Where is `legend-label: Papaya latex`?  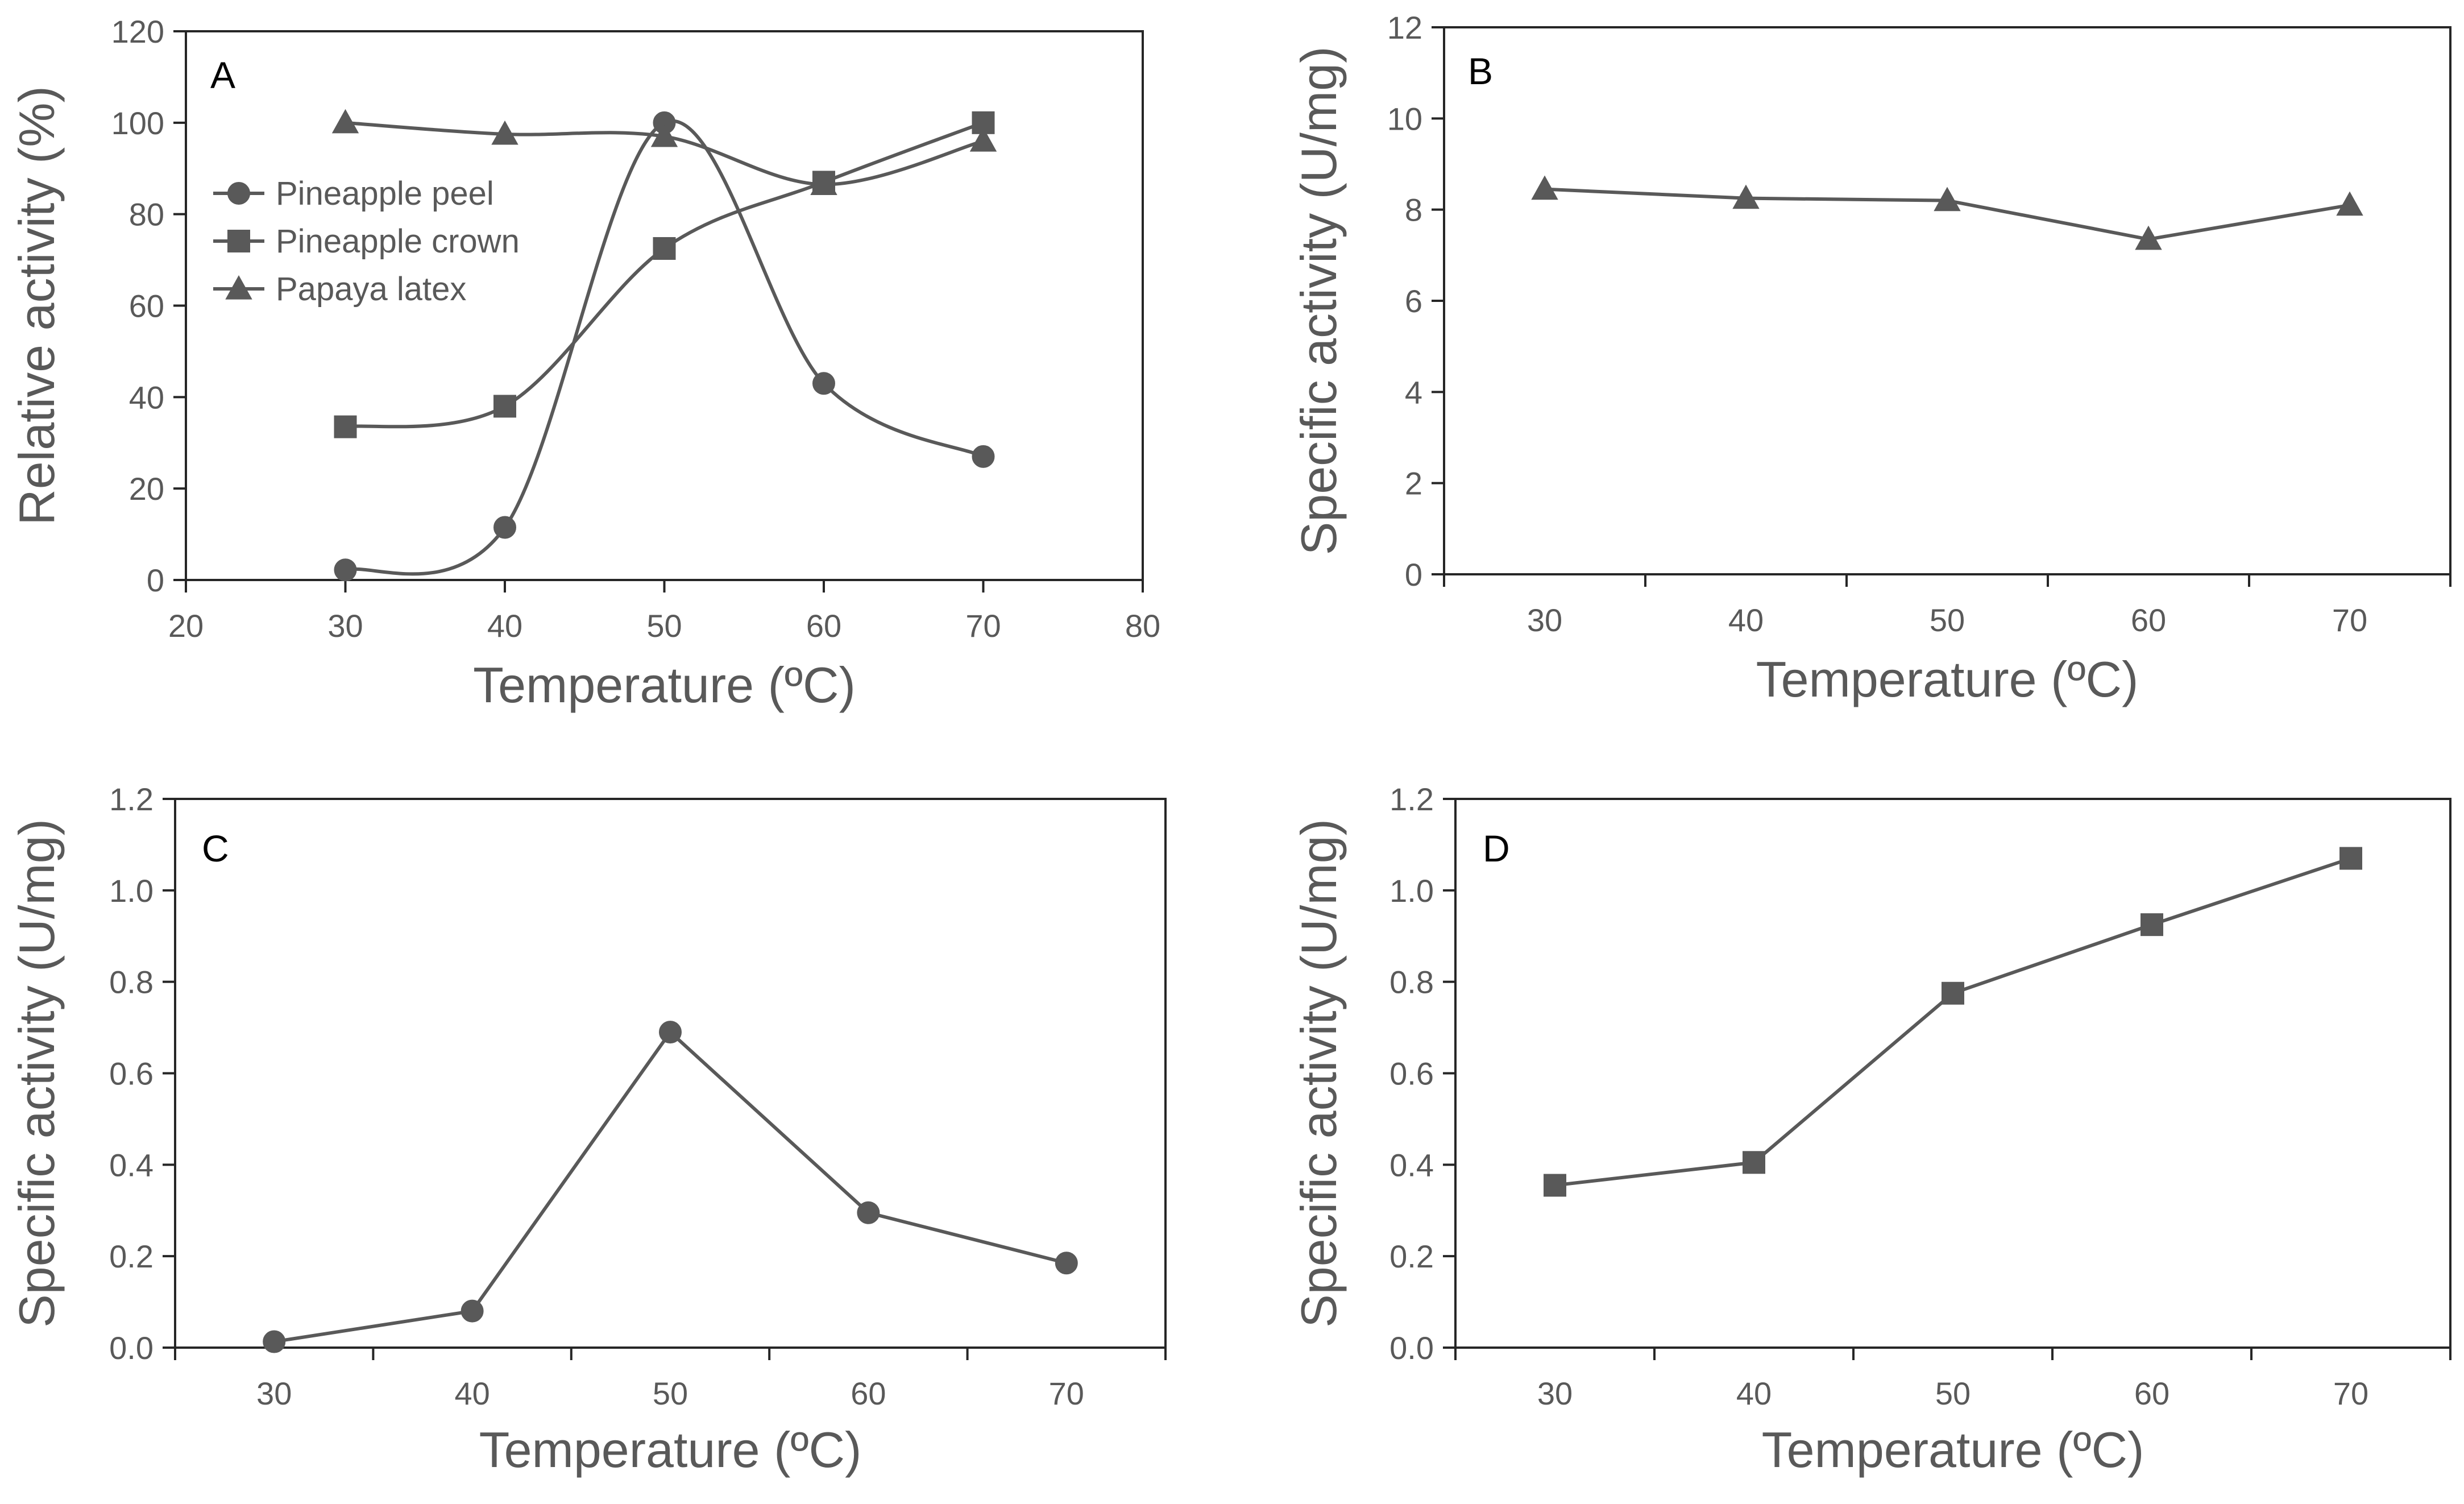
legend-label: Papaya latex is located at coordinates (371, 290).